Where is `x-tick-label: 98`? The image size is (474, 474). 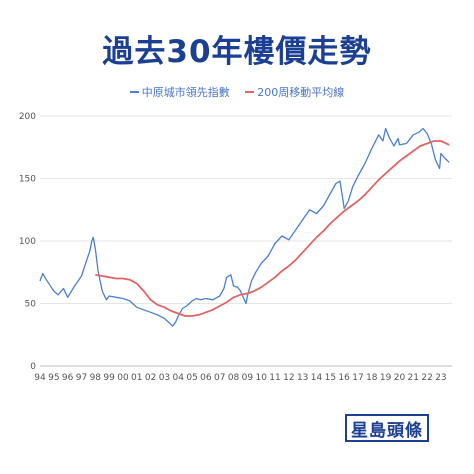
x-tick-label: 98 is located at coordinates (96, 378).